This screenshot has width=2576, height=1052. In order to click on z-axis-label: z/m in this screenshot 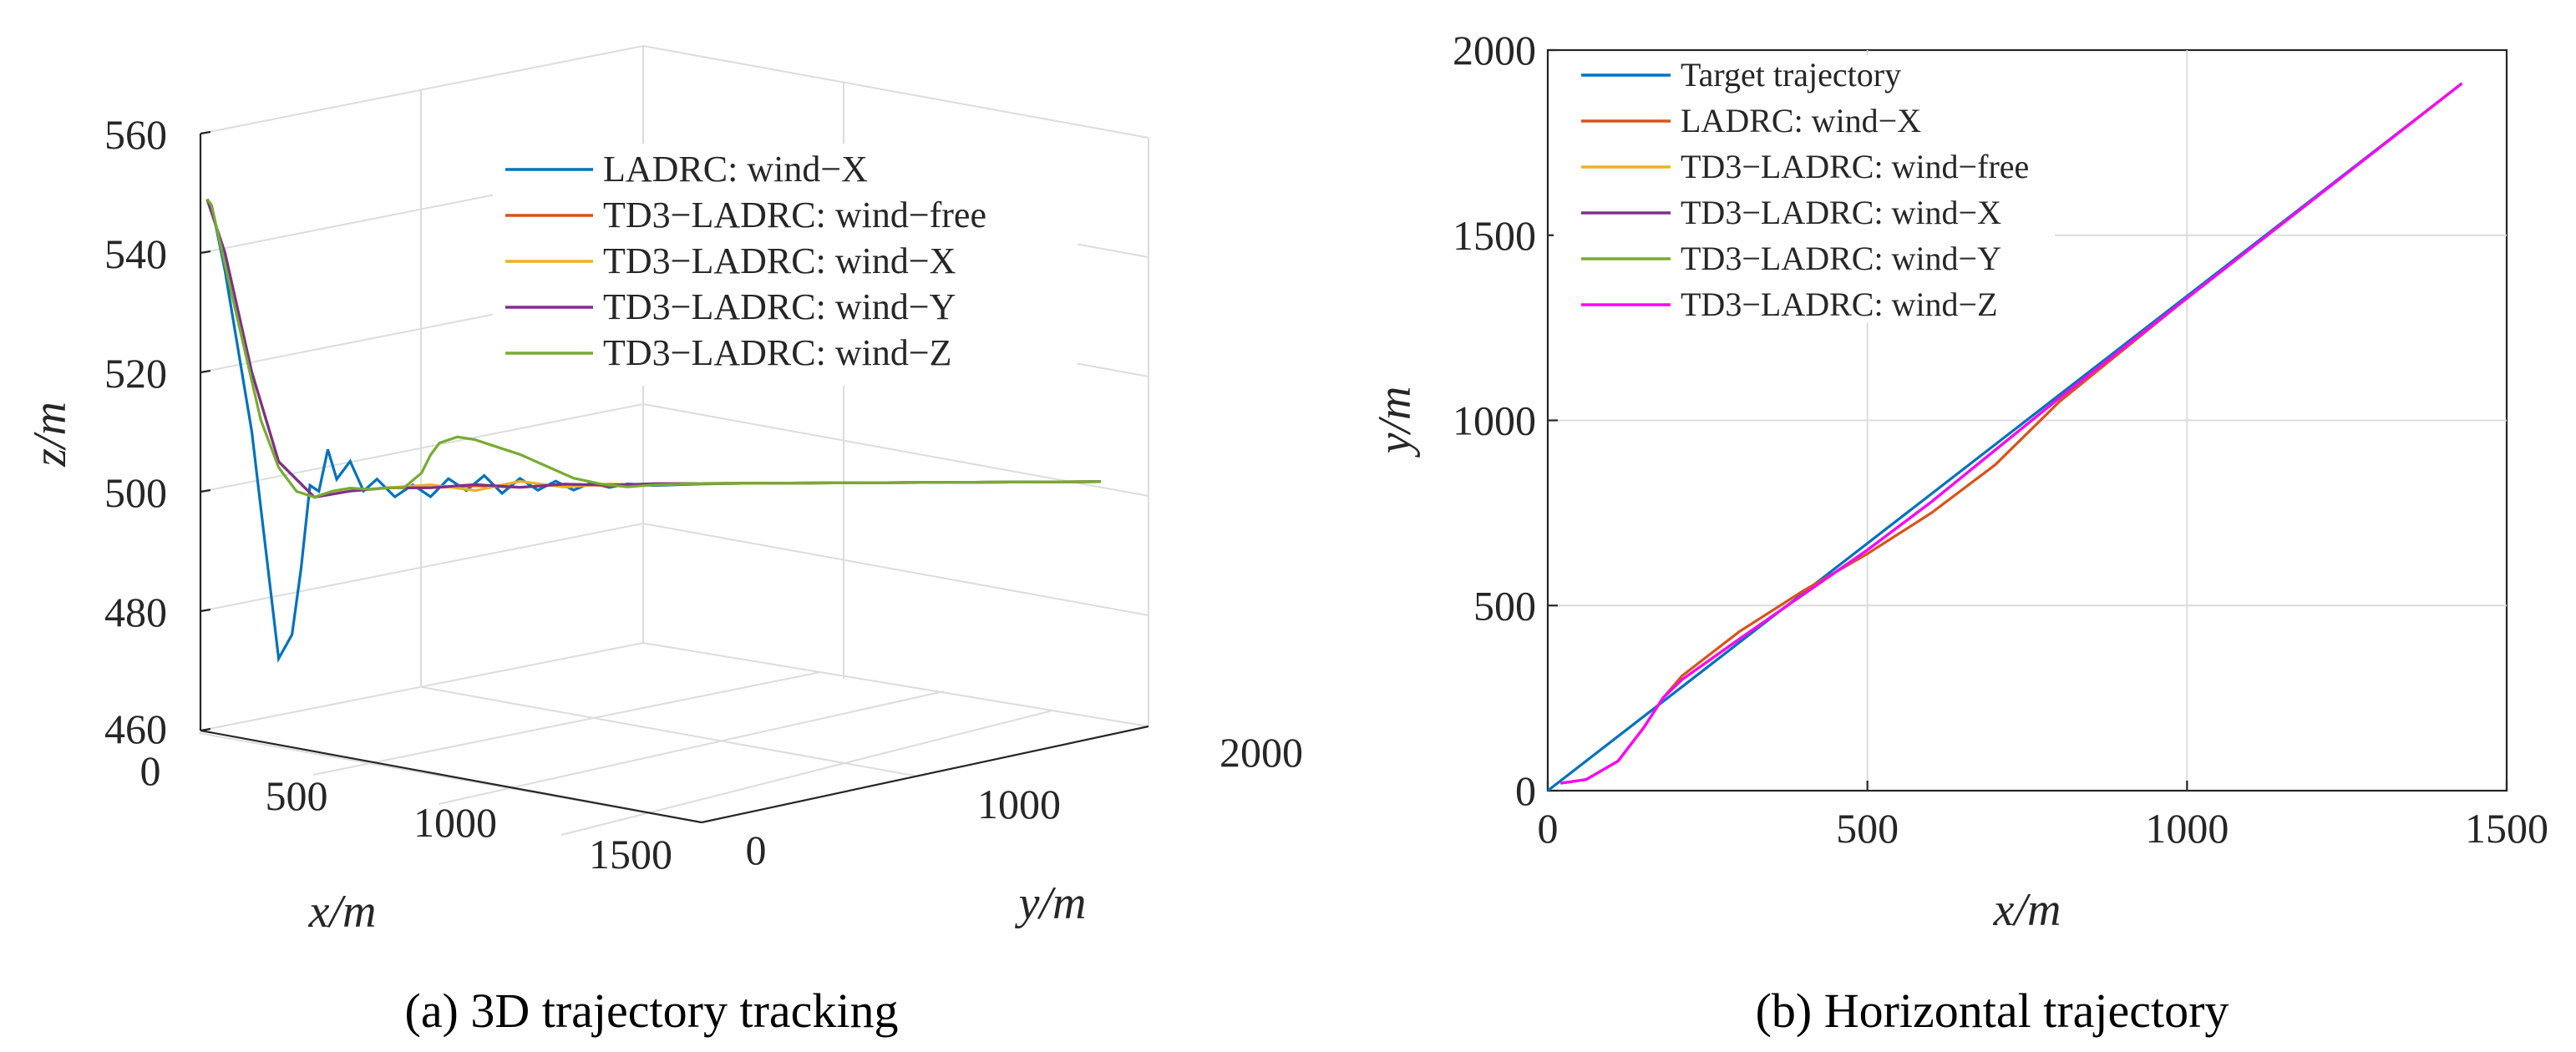, I will do `click(50, 435)`.